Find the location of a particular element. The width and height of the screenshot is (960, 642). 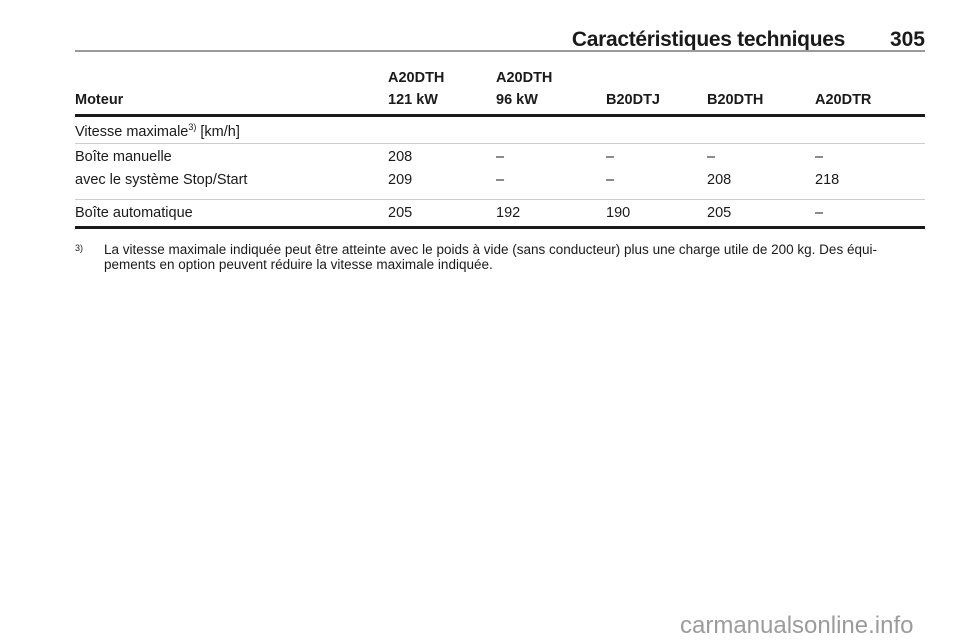

table-cell: 218 is located at coordinates (827, 180).